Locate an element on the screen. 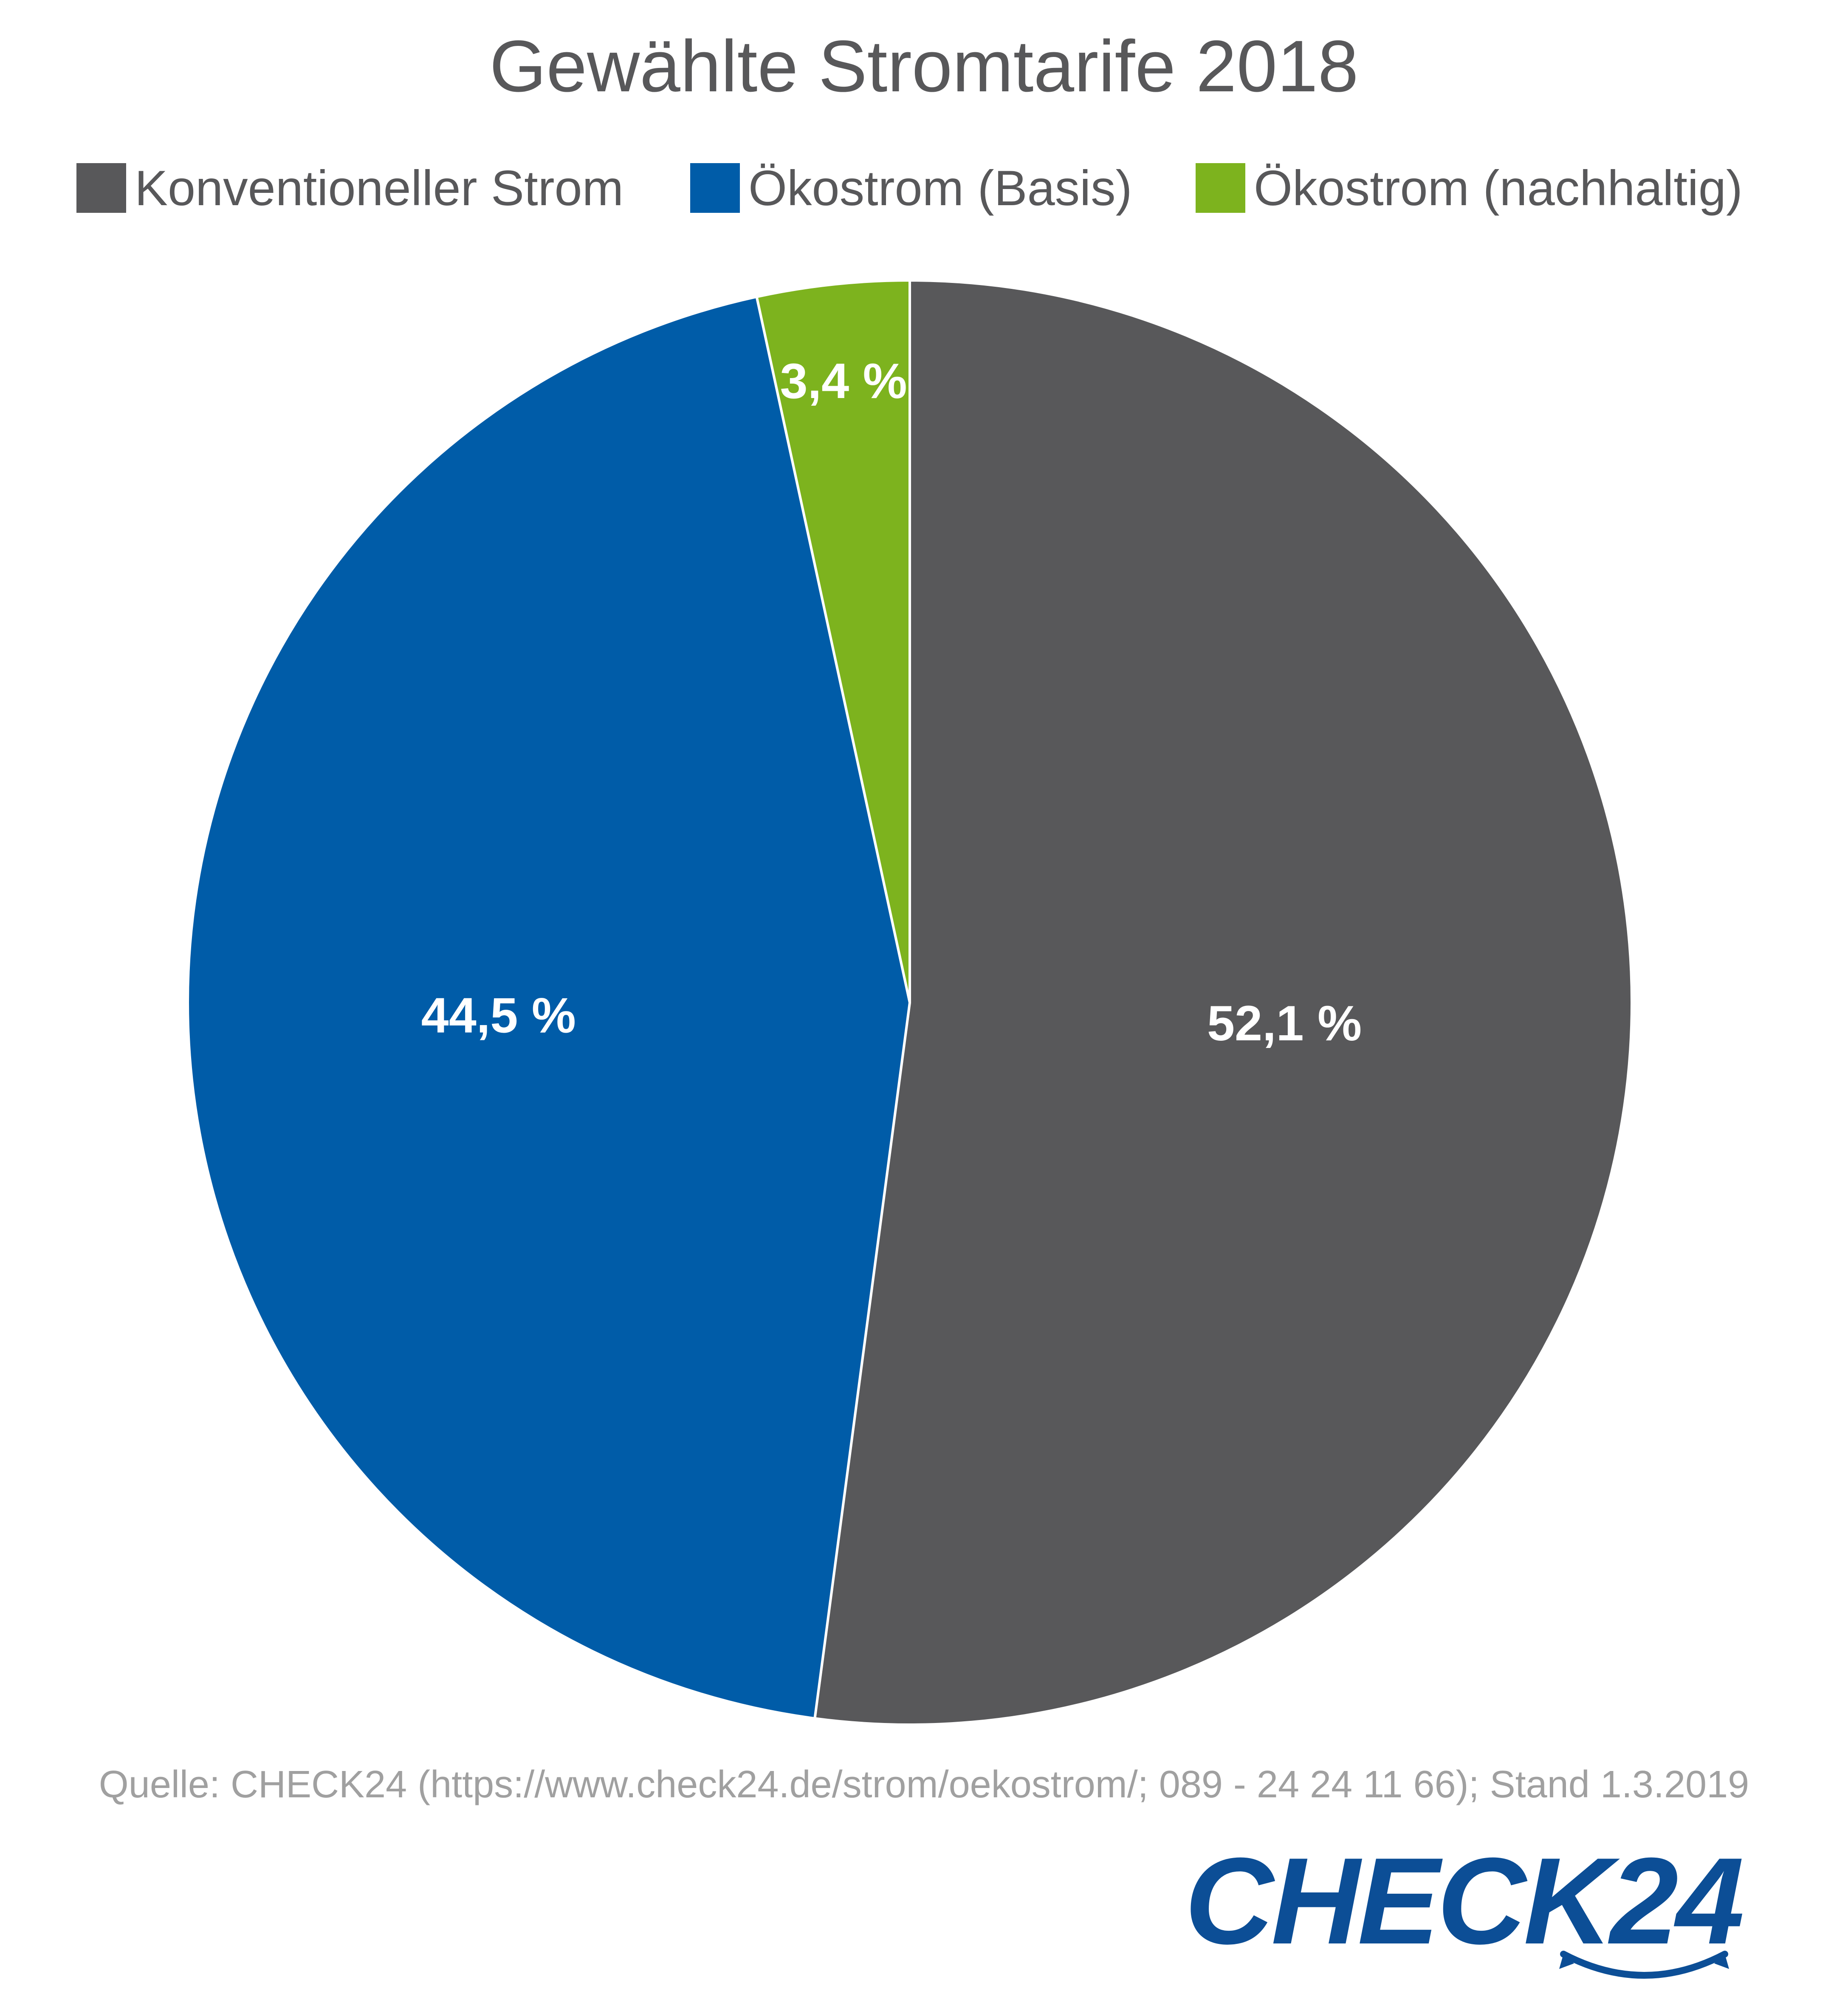 The image size is (1848, 2011). legend-item-conventional: Konventioneller Strom is located at coordinates (350, 187).